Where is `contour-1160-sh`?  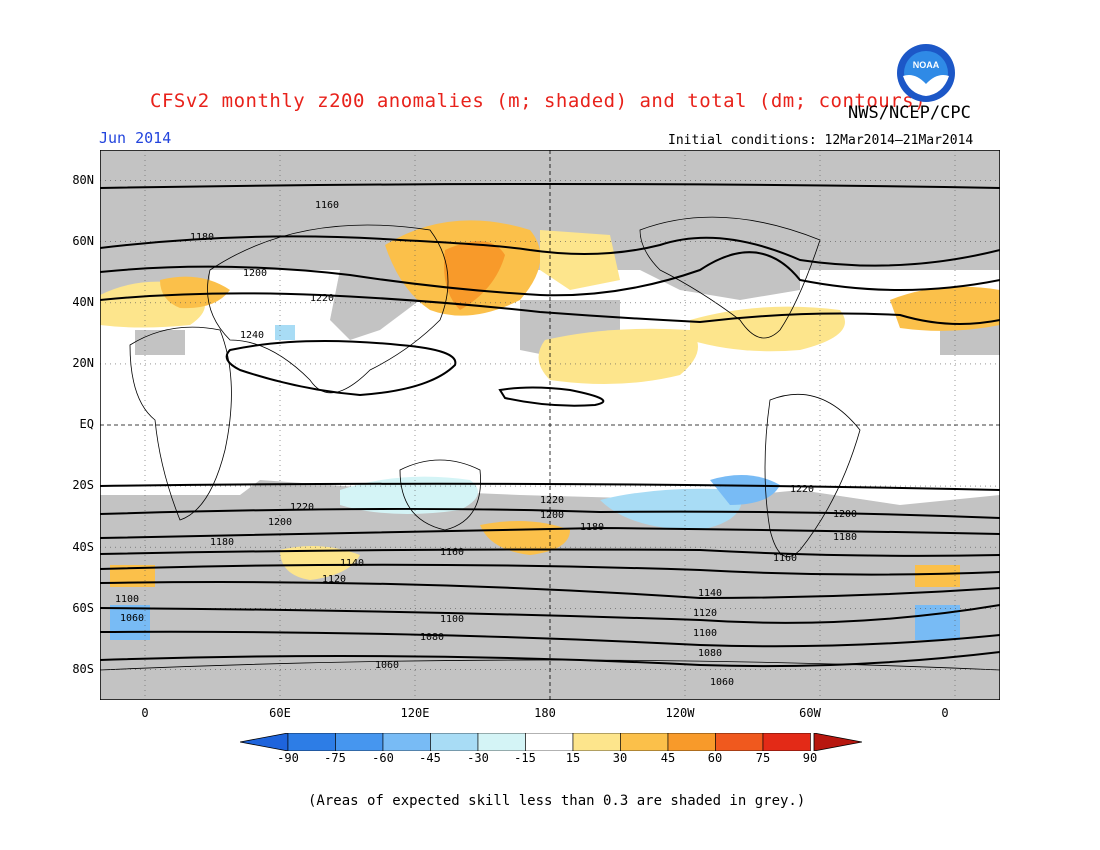 contour-1160-sh is located at coordinates (550, 552).